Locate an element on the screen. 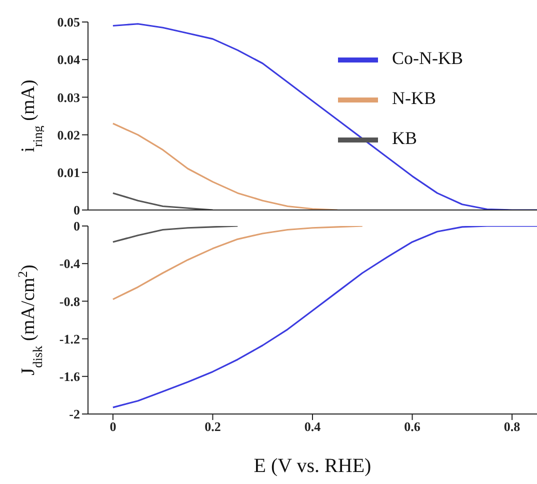 The height and width of the screenshot is (484, 537). x-tick-label: 0.4 is located at coordinates (313, 426).